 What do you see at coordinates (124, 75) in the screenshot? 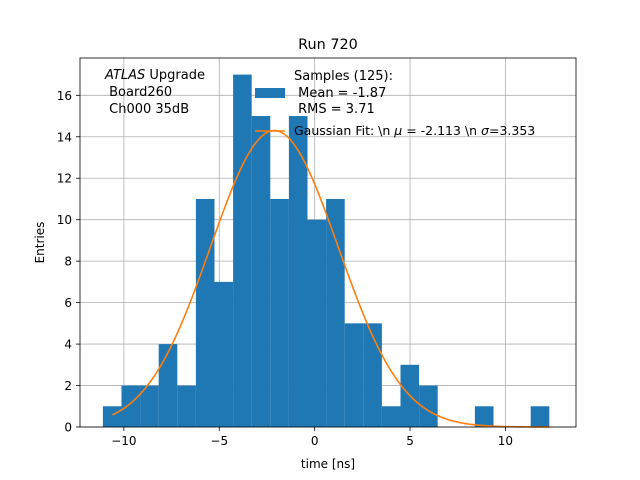
I see `atlas-label: ATLAS` at bounding box center [124, 75].